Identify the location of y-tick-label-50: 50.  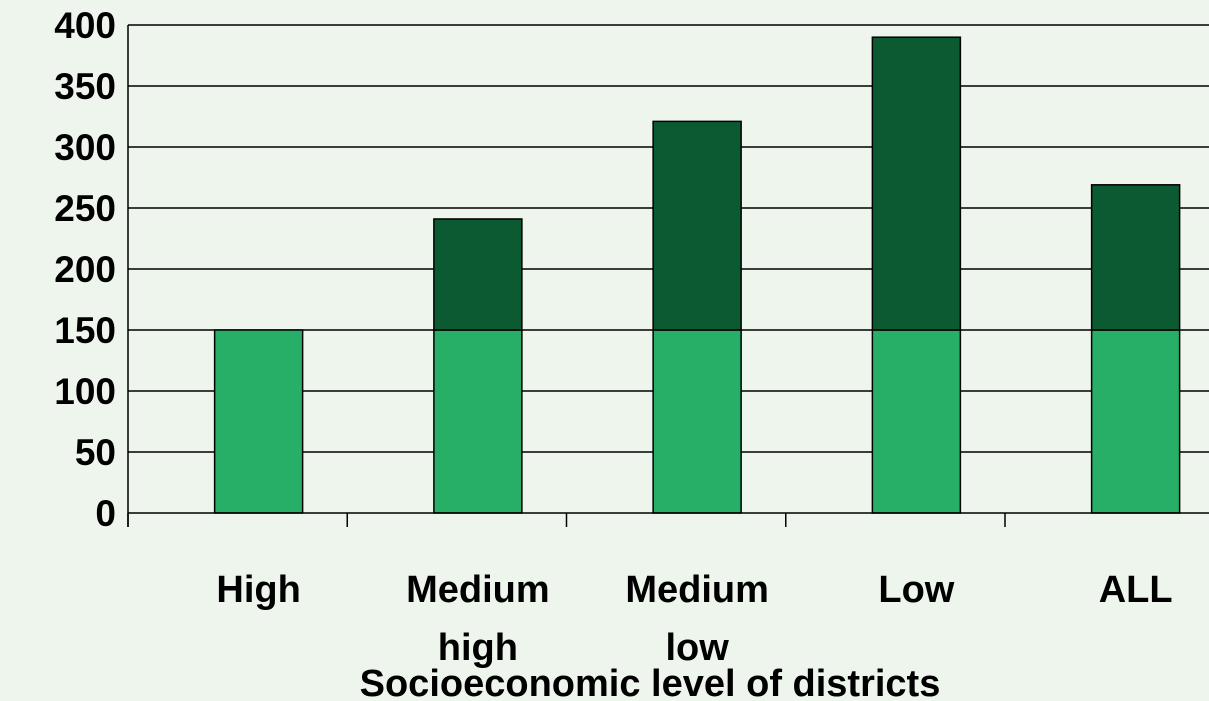
(95, 452).